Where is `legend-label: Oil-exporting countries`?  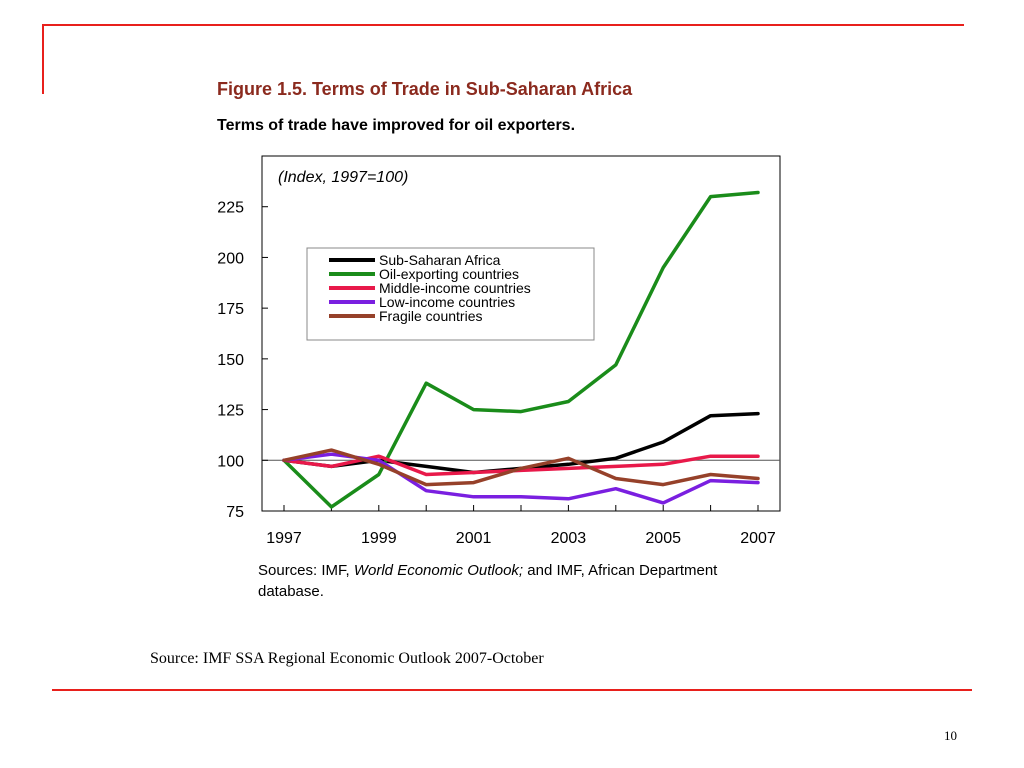
legend-label: Oil-exporting countries is located at coordinates (449, 274).